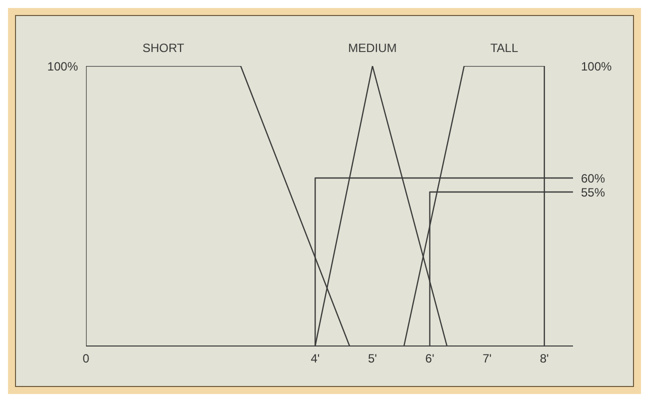 The image size is (649, 402). Describe the element at coordinates (504, 48) in the screenshot. I see `series-label: TALL` at that location.